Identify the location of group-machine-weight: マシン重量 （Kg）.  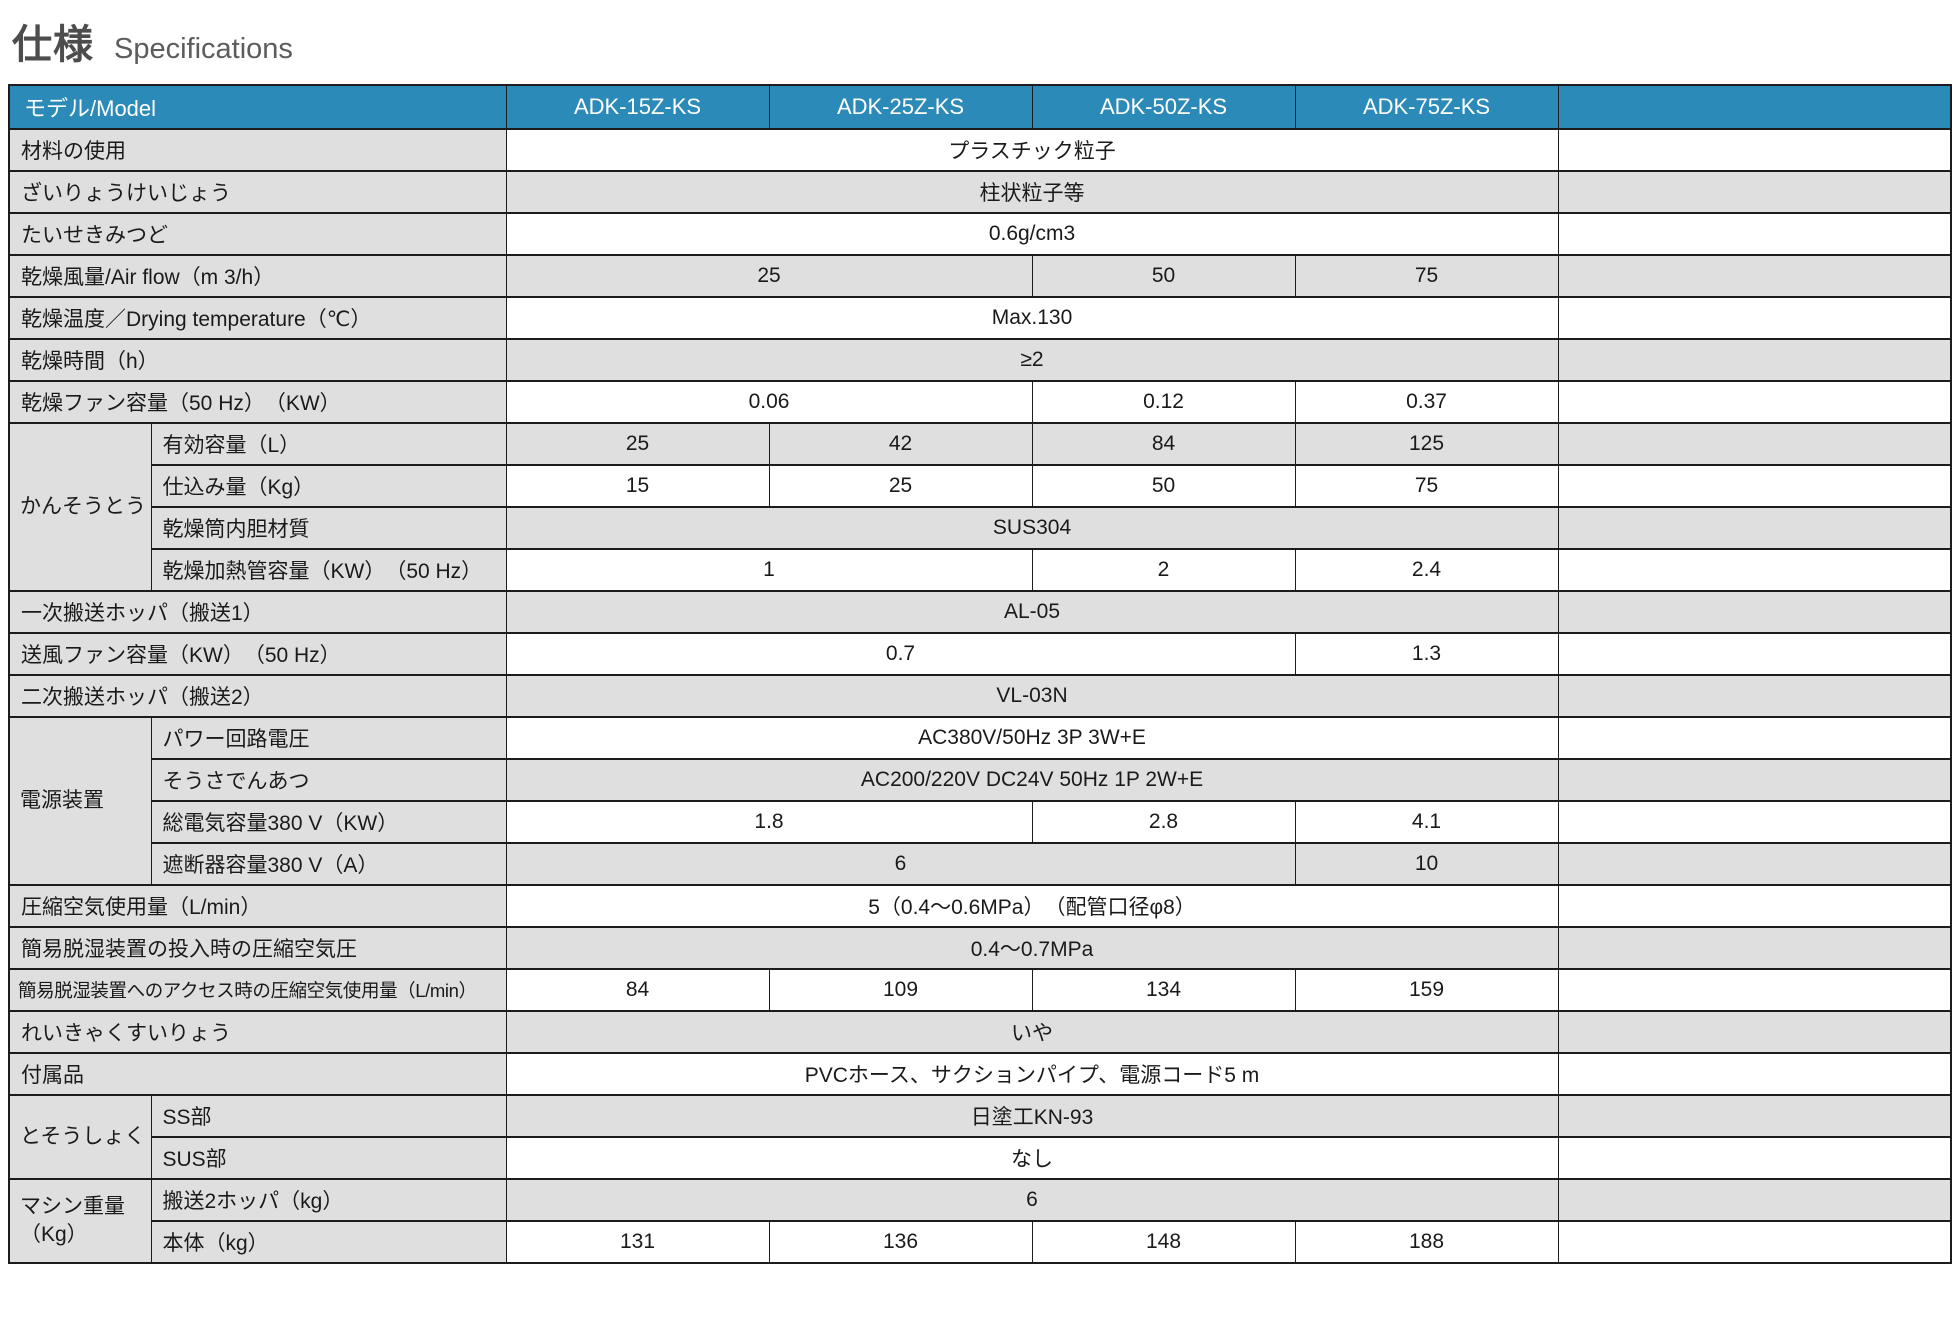
(80, 1221).